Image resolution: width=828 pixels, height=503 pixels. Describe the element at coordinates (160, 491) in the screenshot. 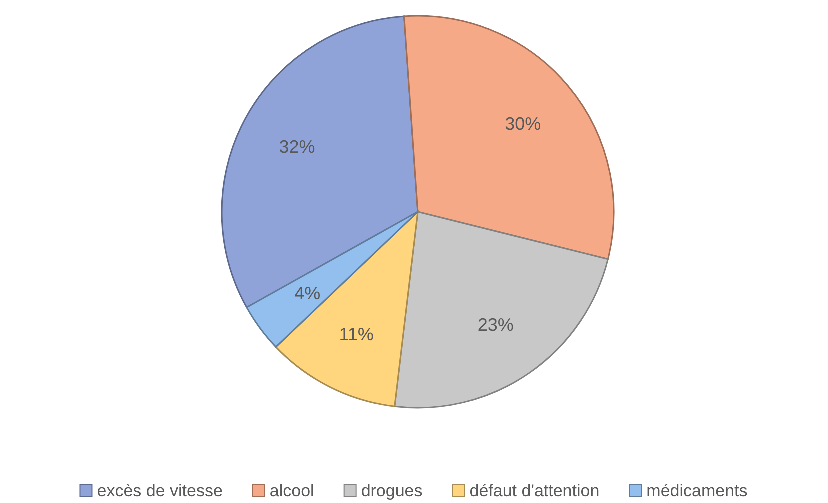

I see `legend-label: excès de vitesse` at that location.